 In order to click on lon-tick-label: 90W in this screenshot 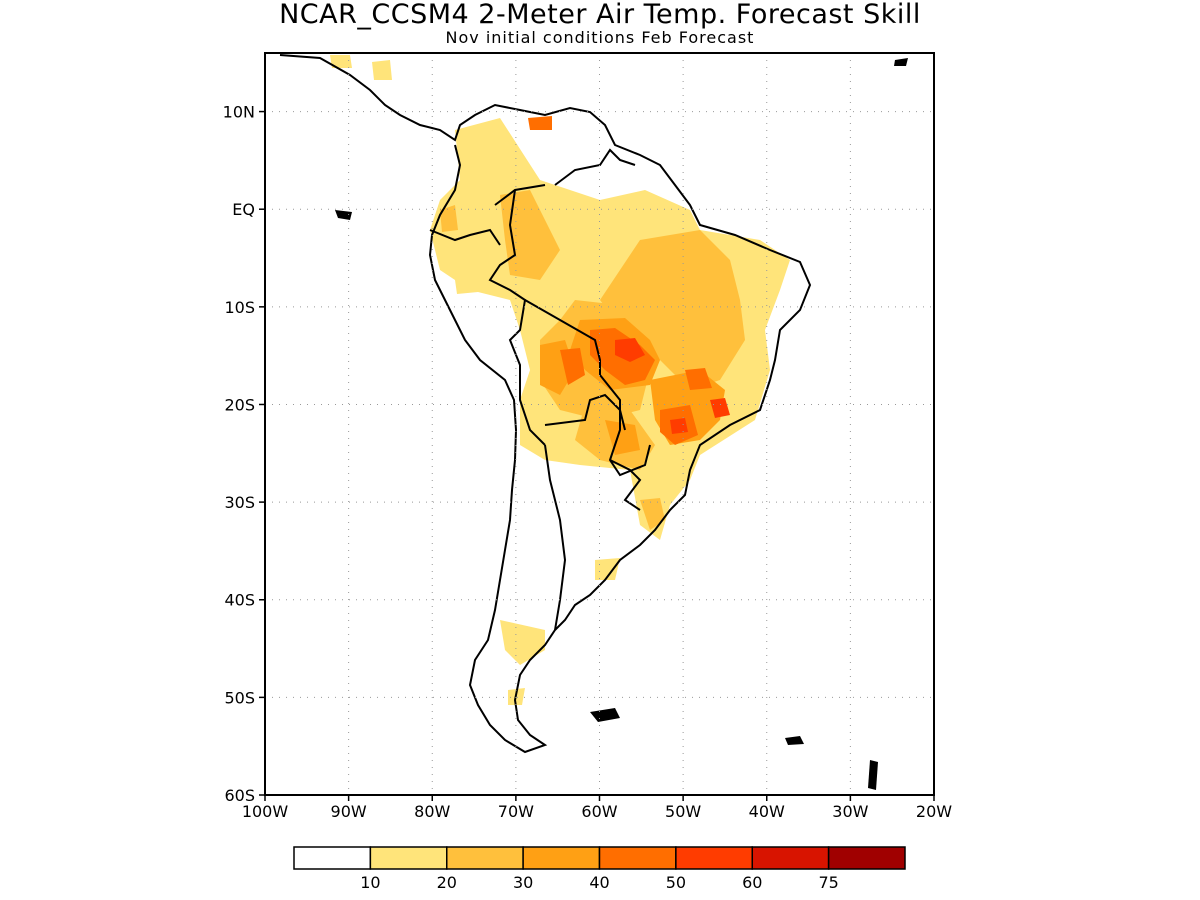, I will do `click(349, 811)`.